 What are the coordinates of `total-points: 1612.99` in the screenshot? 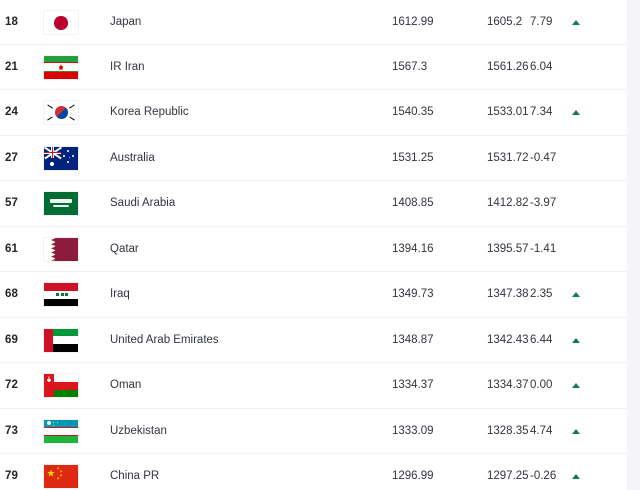 It's located at (413, 22).